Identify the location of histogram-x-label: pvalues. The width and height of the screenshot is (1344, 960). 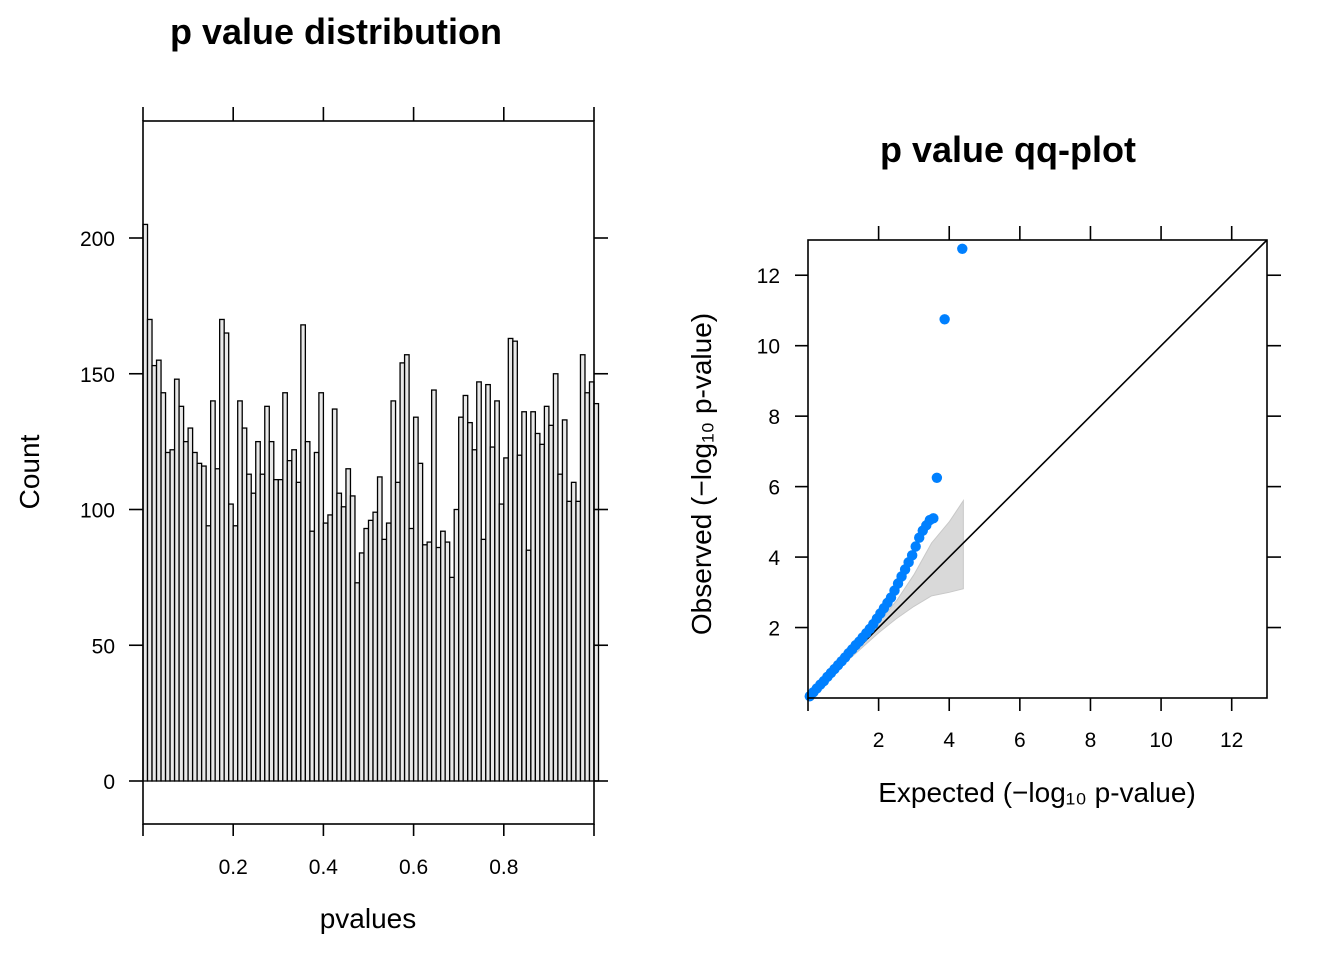
(368, 918).